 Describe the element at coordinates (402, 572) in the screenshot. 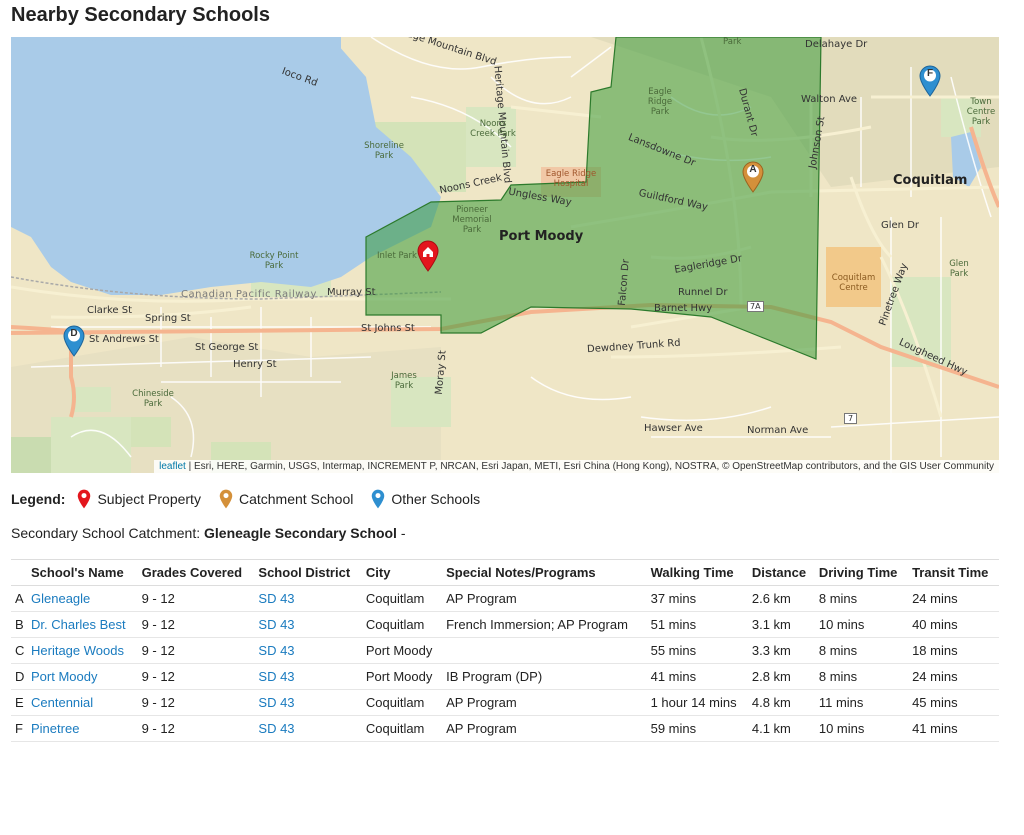

I see `column-header: City` at that location.